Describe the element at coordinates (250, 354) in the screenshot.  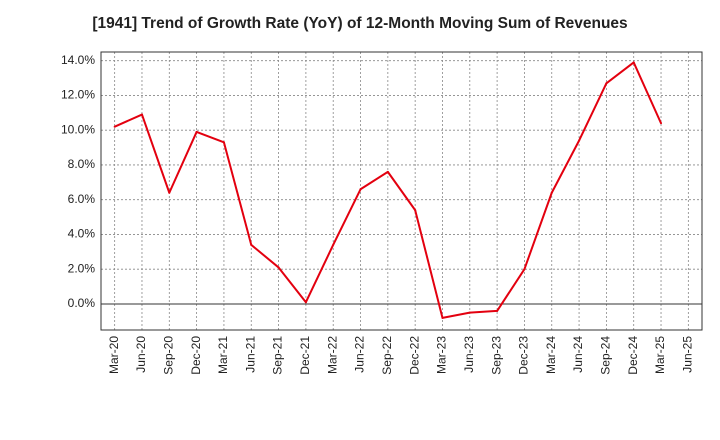
I see `x-tick-label: Jun-21` at that location.